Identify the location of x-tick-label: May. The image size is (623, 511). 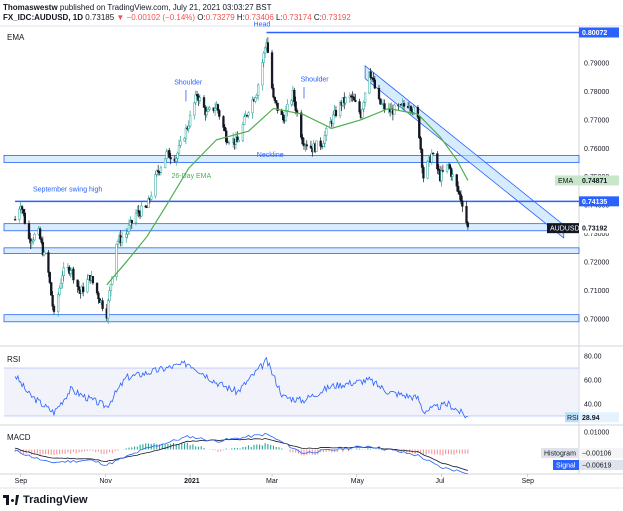
(358, 481).